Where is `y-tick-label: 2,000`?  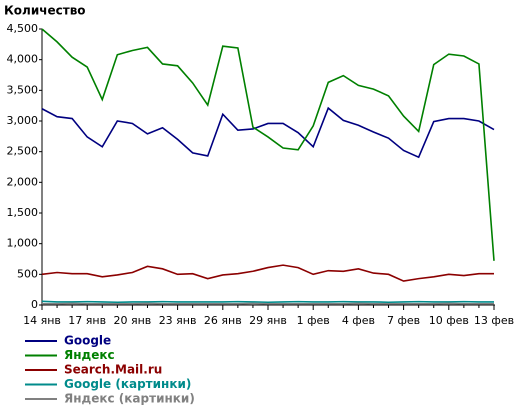 y-tick-label: 2,000 is located at coordinates (23, 181).